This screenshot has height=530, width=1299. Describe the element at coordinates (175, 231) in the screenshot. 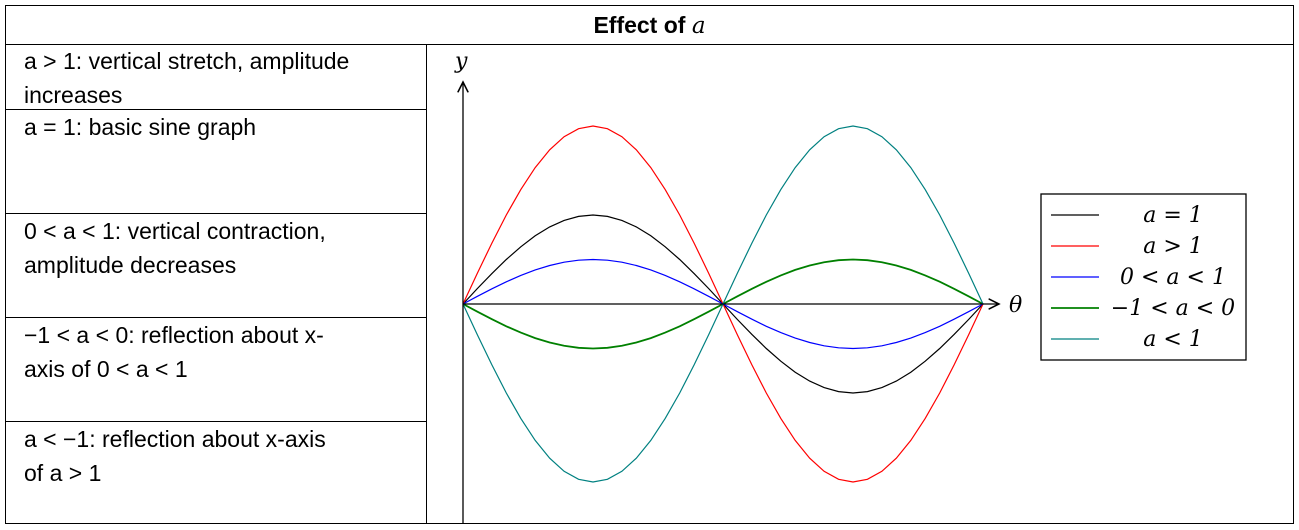

I see `row-text-line1: 0 < a < 1: vertical contraction,` at that location.